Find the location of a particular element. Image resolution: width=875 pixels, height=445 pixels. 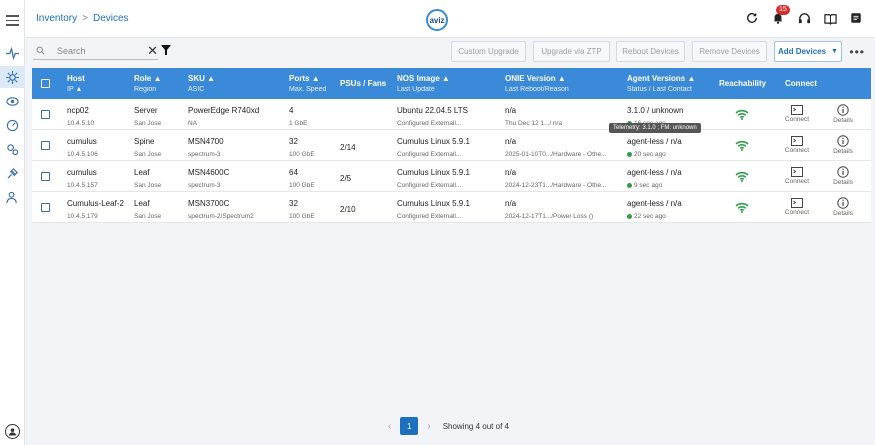

psus-text: 2/5 is located at coordinates (346, 178).